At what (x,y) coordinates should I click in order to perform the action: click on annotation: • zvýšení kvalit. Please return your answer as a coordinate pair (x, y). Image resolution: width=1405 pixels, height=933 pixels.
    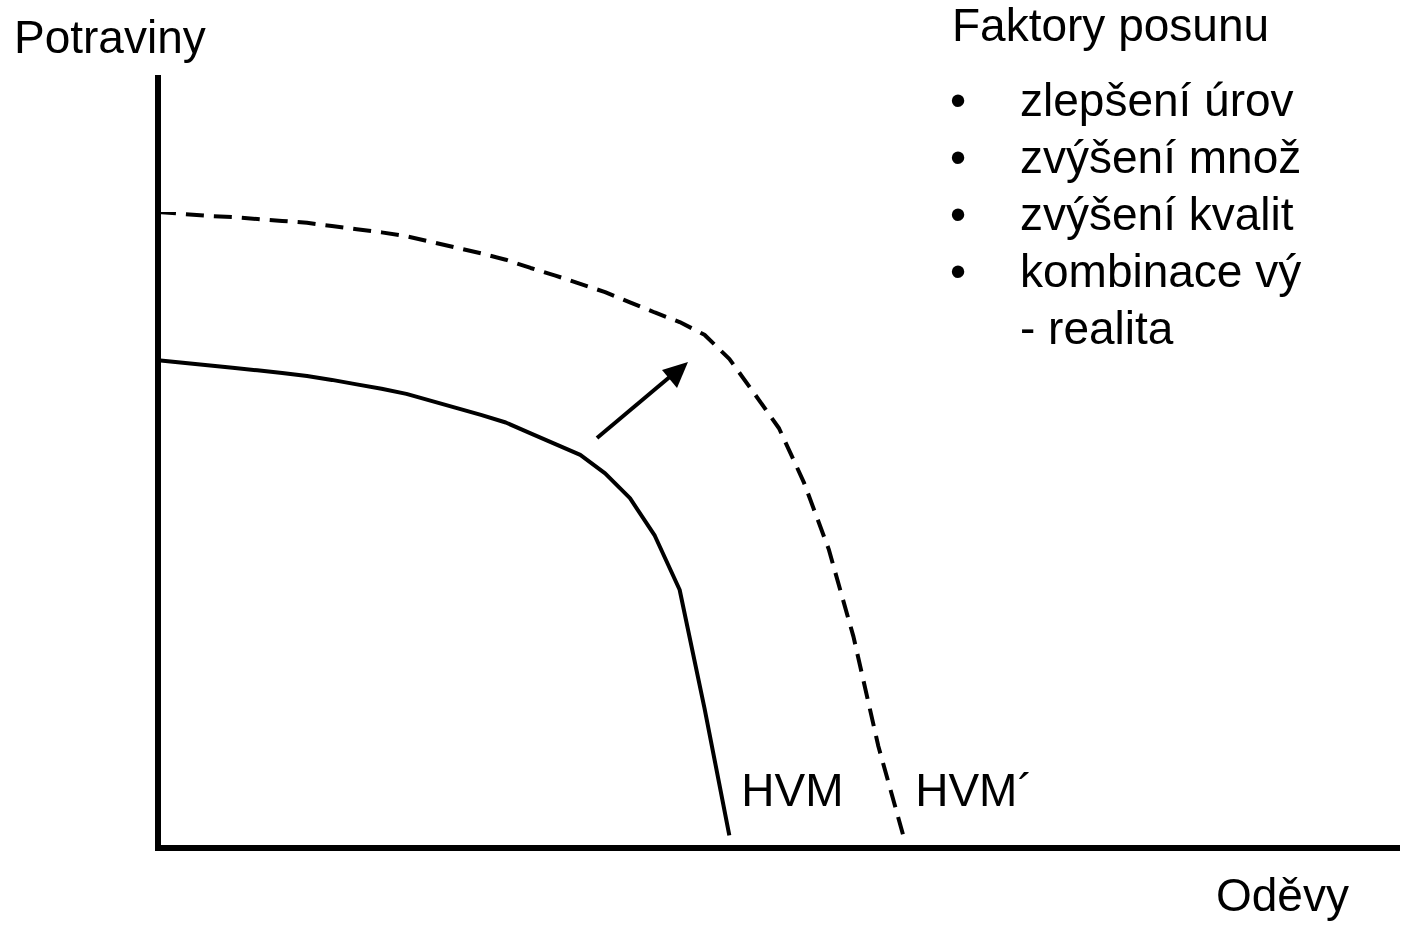
    Looking at the image, I should click on (1122, 214).